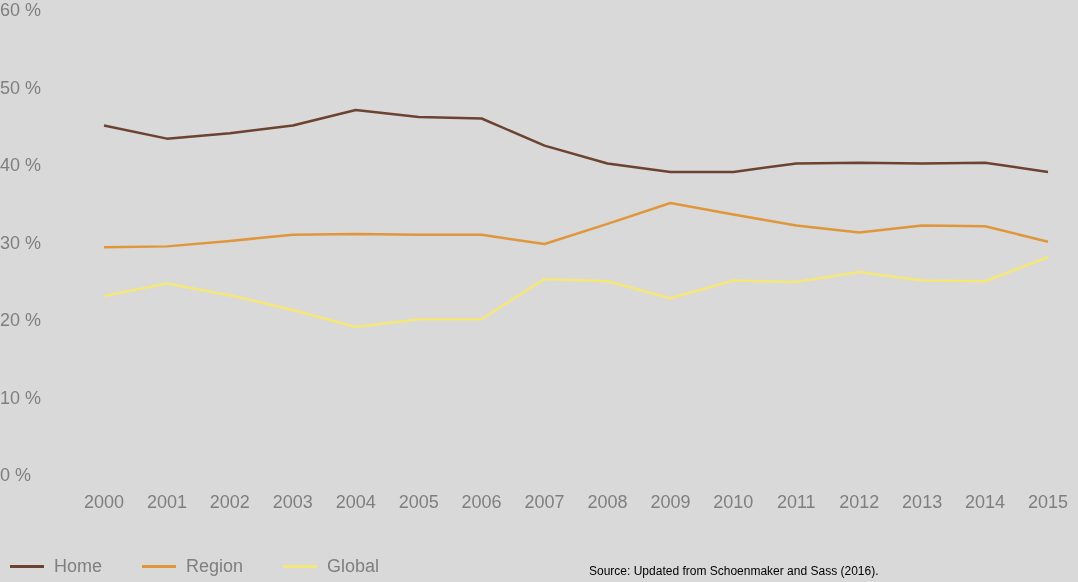 This screenshot has height=582, width=1078. What do you see at coordinates (215, 566) in the screenshot?
I see `legend-label: Region` at bounding box center [215, 566].